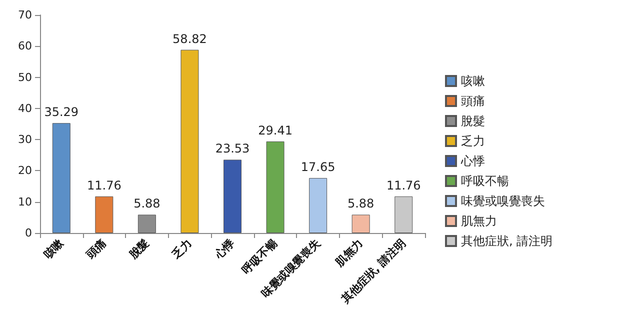  What do you see at coordinates (96, 249) in the screenshot?
I see `x-tick-label: 頭痛` at bounding box center [96, 249].